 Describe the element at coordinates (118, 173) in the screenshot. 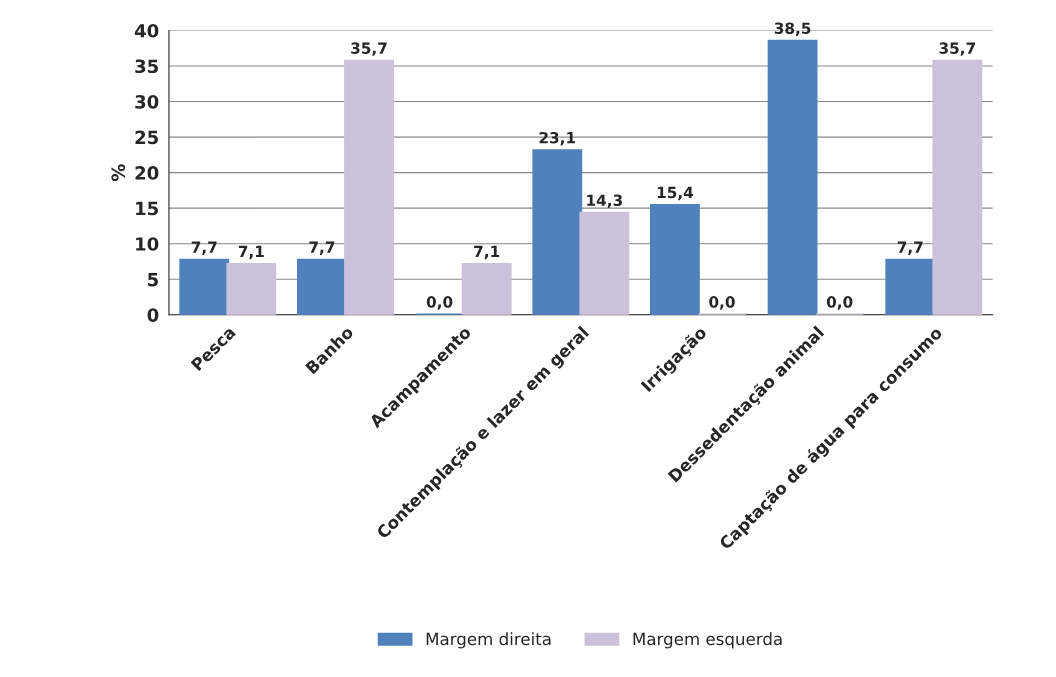

I see `y-axis-title: %` at that location.